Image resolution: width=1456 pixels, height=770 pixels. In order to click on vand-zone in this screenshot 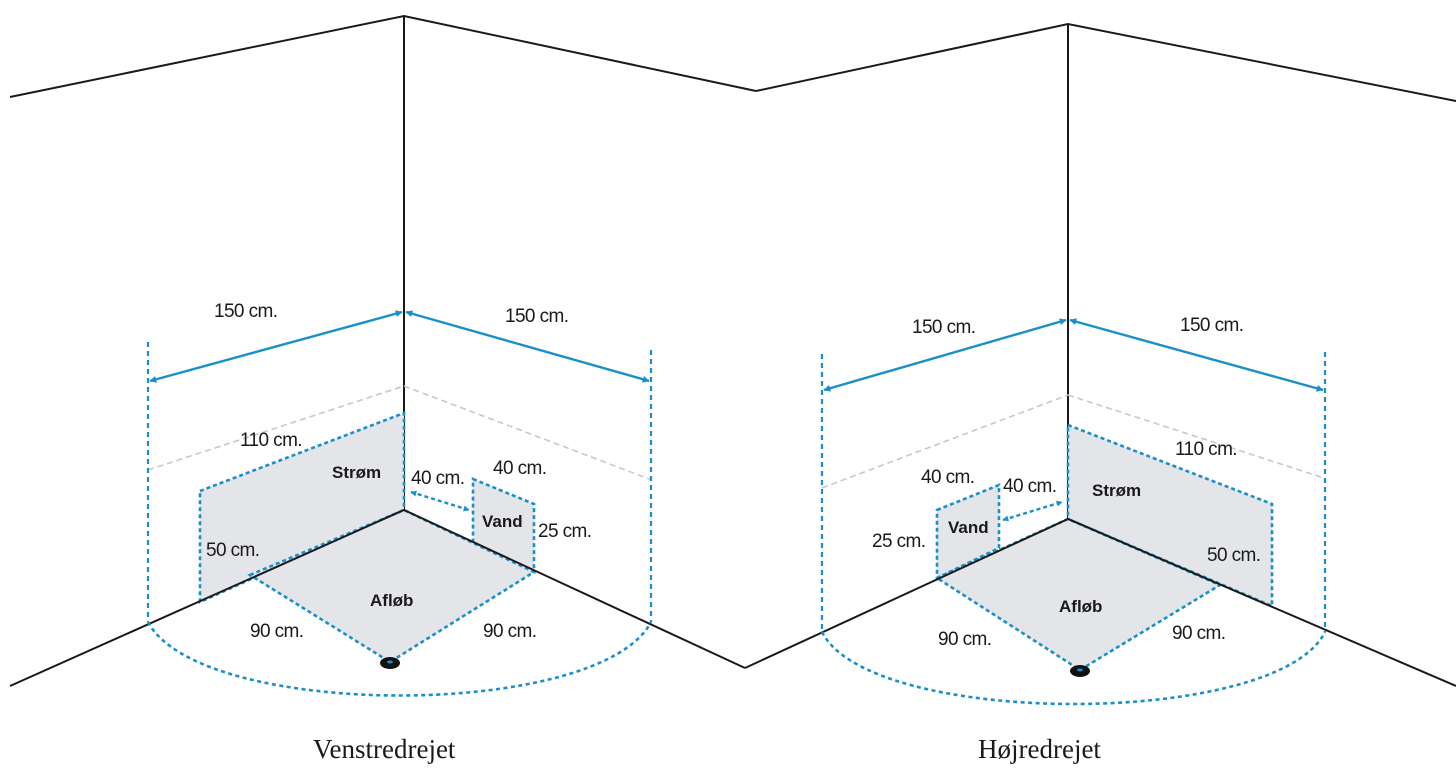, I will do `click(968, 532)`.